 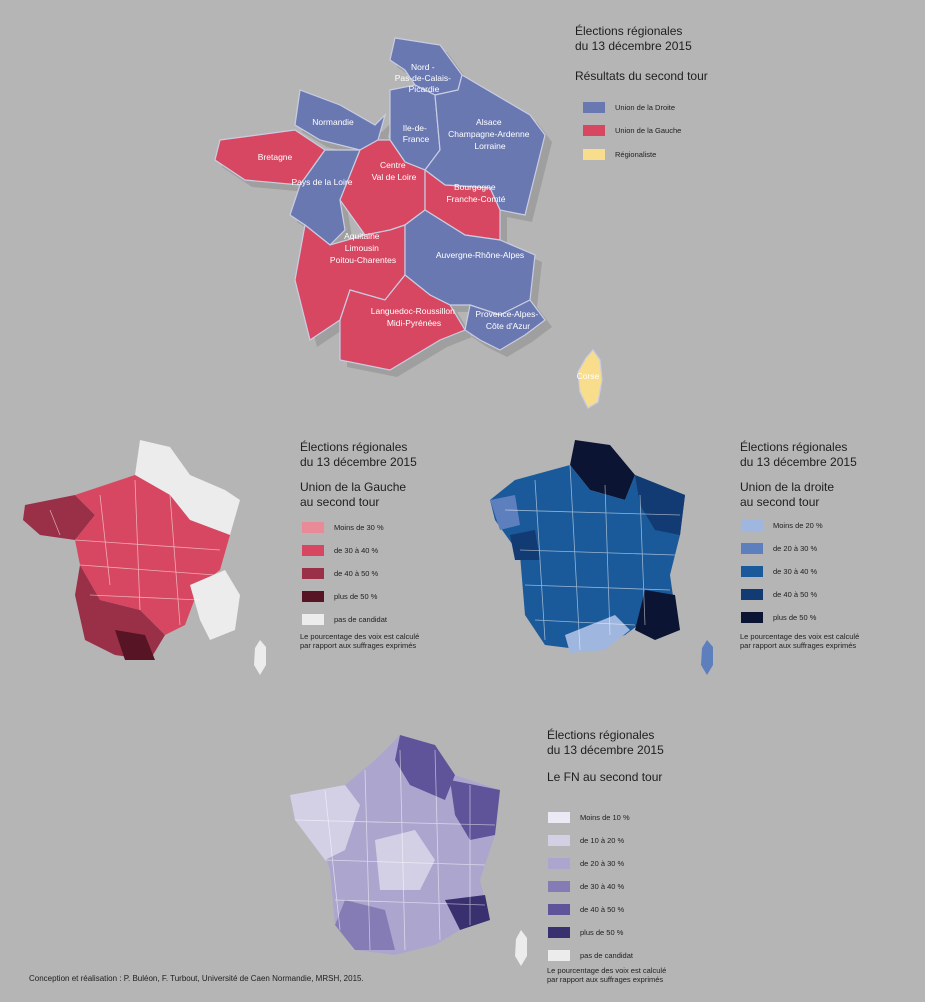 What do you see at coordinates (507, 320) in the screenshot?
I see `label-paca: Provence-Alpes- Côte d'Azur` at bounding box center [507, 320].